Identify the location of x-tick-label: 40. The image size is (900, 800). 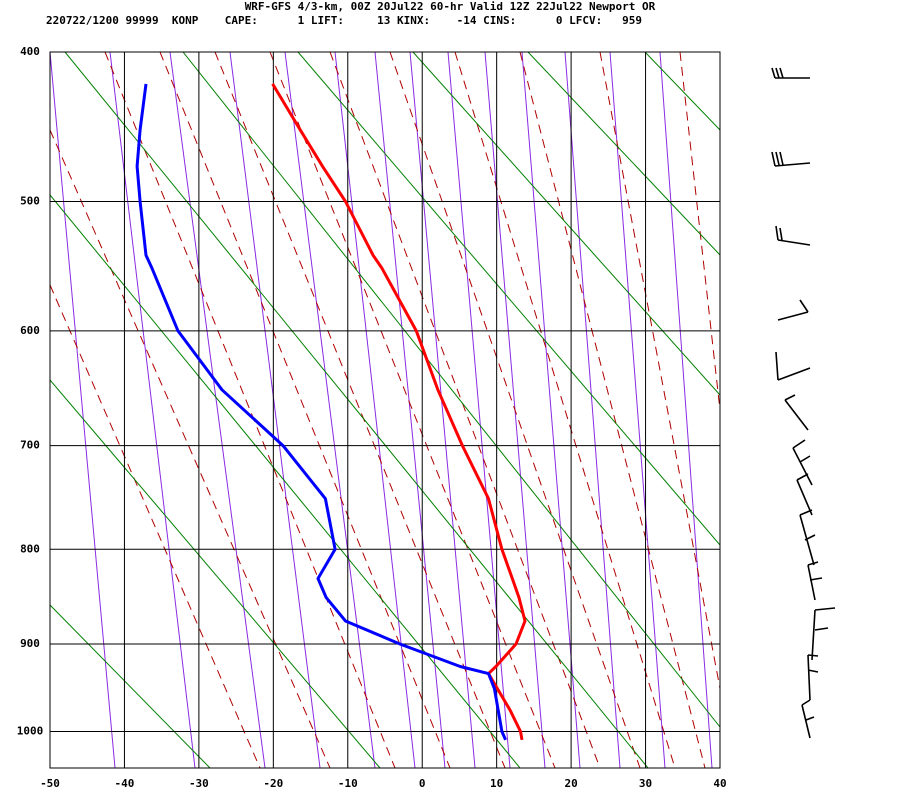
(719, 783).